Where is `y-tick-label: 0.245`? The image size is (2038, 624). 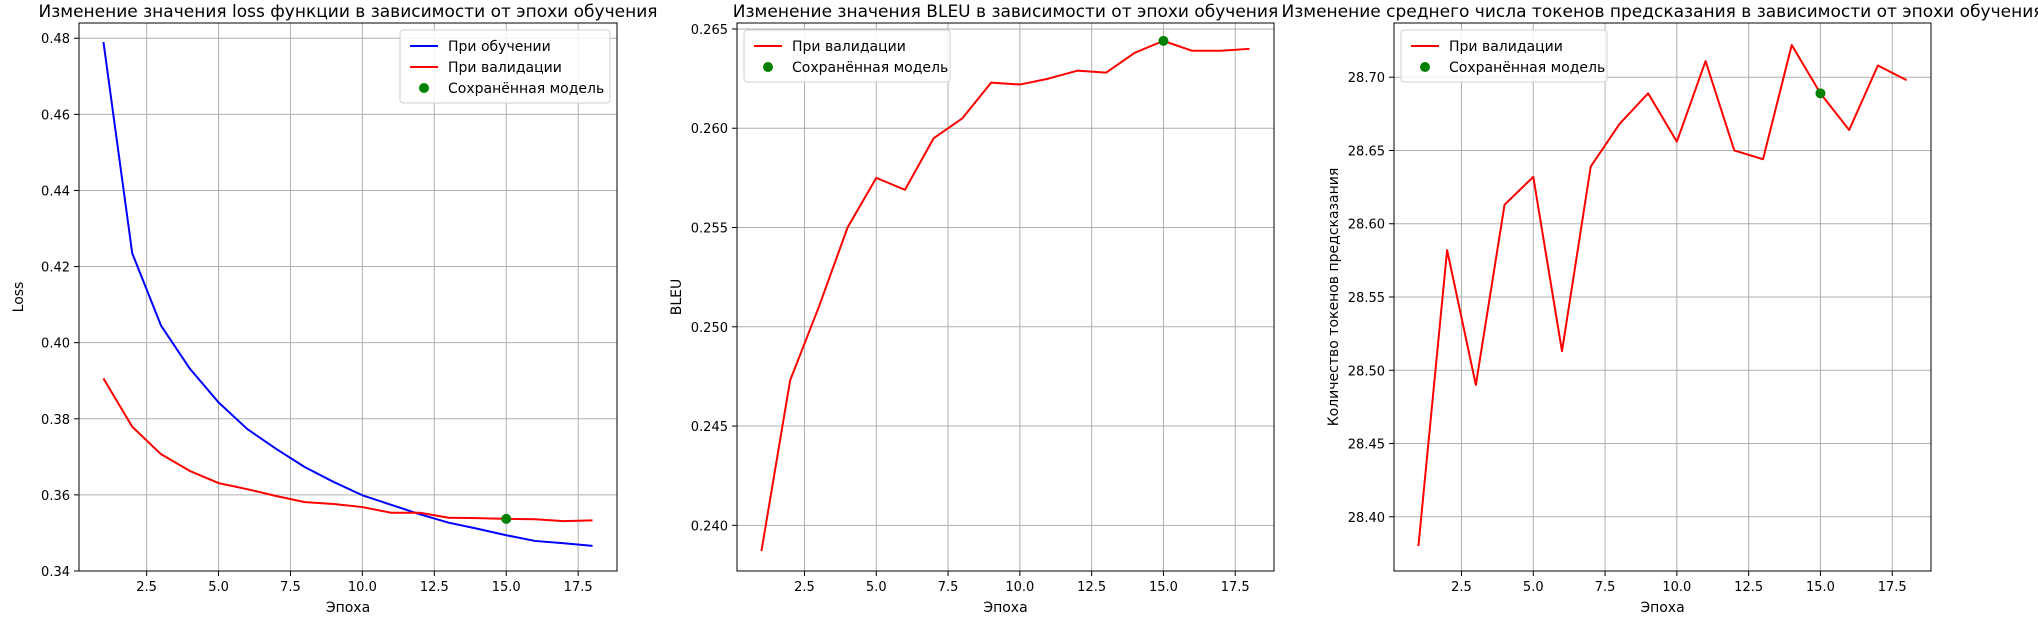
y-tick-label: 0.245 is located at coordinates (709, 427).